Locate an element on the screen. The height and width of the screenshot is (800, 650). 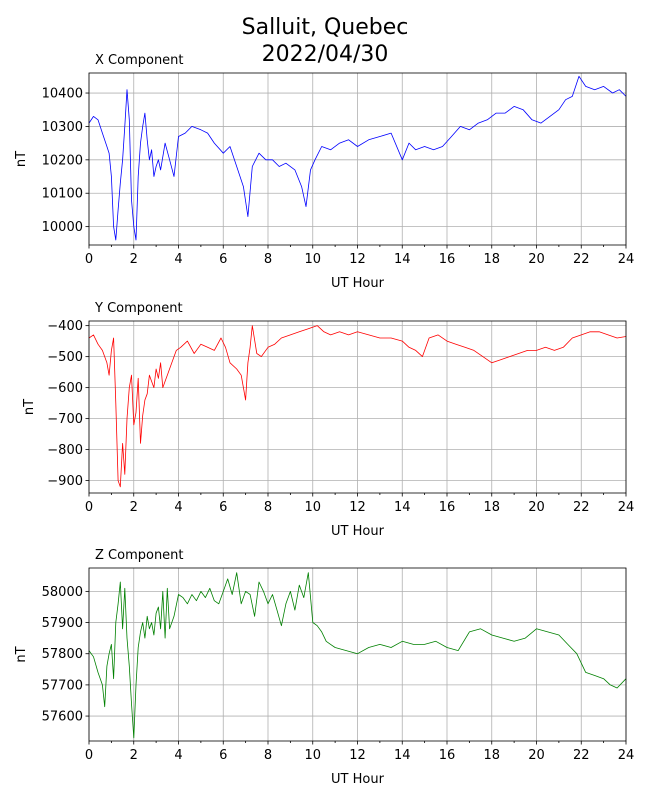
y-tick-label: −900 is located at coordinates (65, 481).